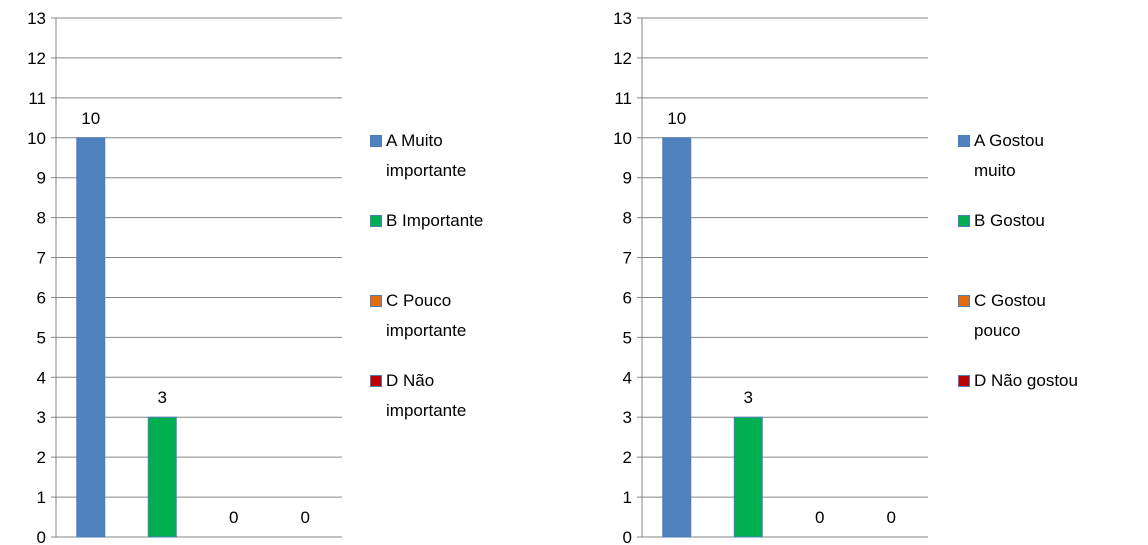 The height and width of the screenshot is (545, 1148). I want to click on legend-label: D Não importante, so click(426, 395).